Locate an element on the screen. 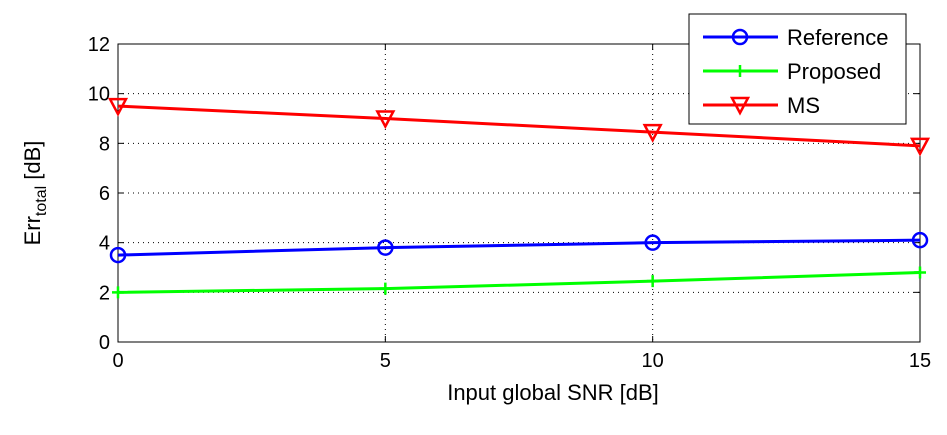 The image size is (947, 435). series-line-proposed is located at coordinates (519, 282).